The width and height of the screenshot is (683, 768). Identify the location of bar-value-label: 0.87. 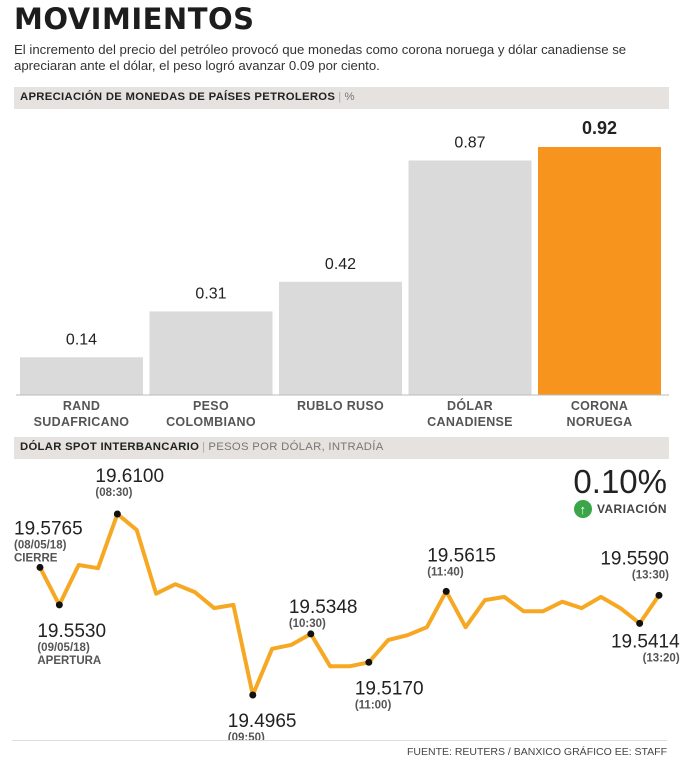
(469, 142).